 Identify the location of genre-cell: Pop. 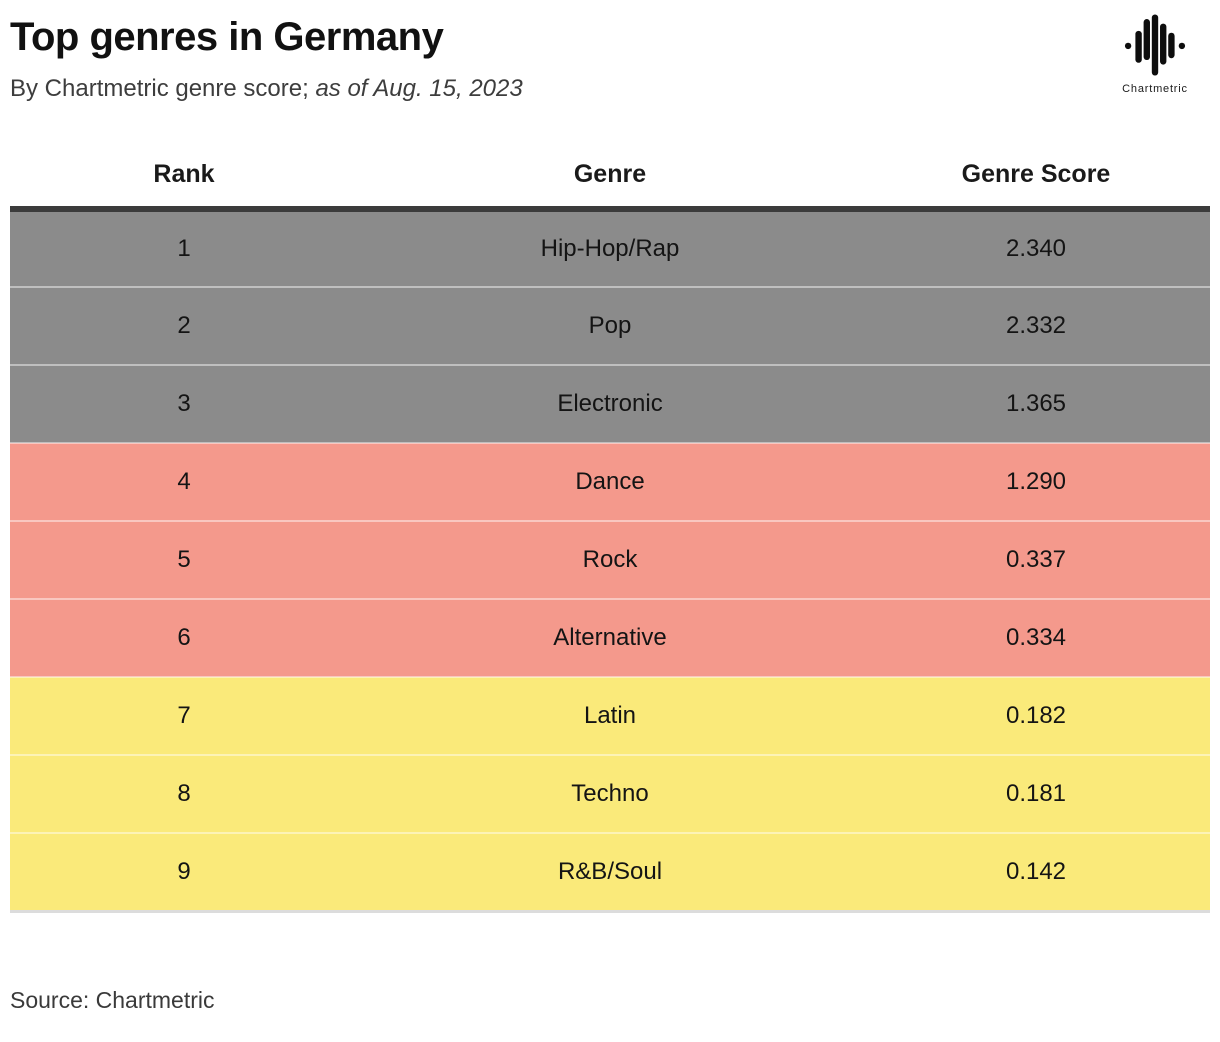
(610, 326).